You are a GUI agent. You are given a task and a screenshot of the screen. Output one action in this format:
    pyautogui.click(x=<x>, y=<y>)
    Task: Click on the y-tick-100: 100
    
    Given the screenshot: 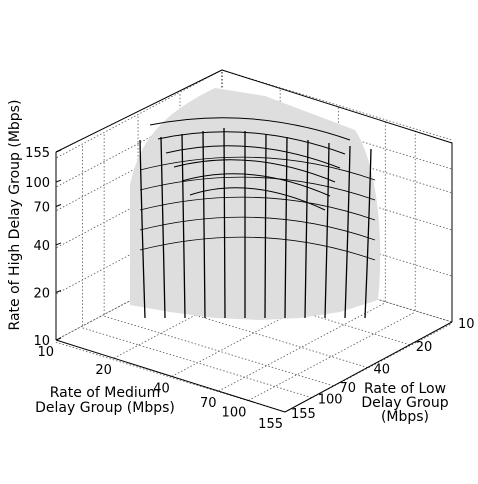 What is the action you would take?
    pyautogui.click(x=330, y=400)
    